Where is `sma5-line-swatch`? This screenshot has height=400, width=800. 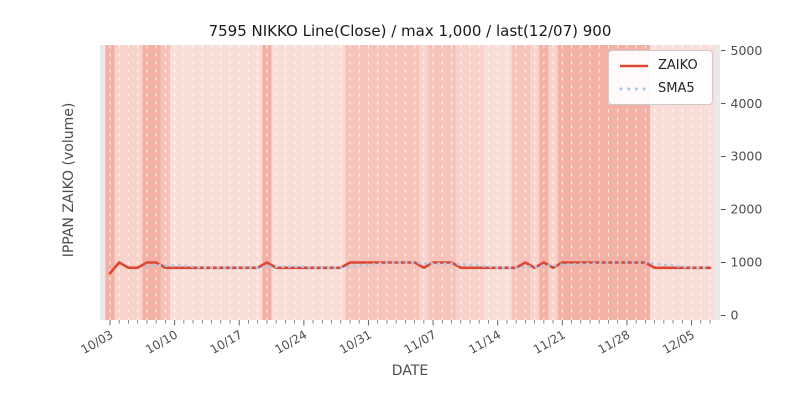
sma5-line-swatch is located at coordinates (634, 89).